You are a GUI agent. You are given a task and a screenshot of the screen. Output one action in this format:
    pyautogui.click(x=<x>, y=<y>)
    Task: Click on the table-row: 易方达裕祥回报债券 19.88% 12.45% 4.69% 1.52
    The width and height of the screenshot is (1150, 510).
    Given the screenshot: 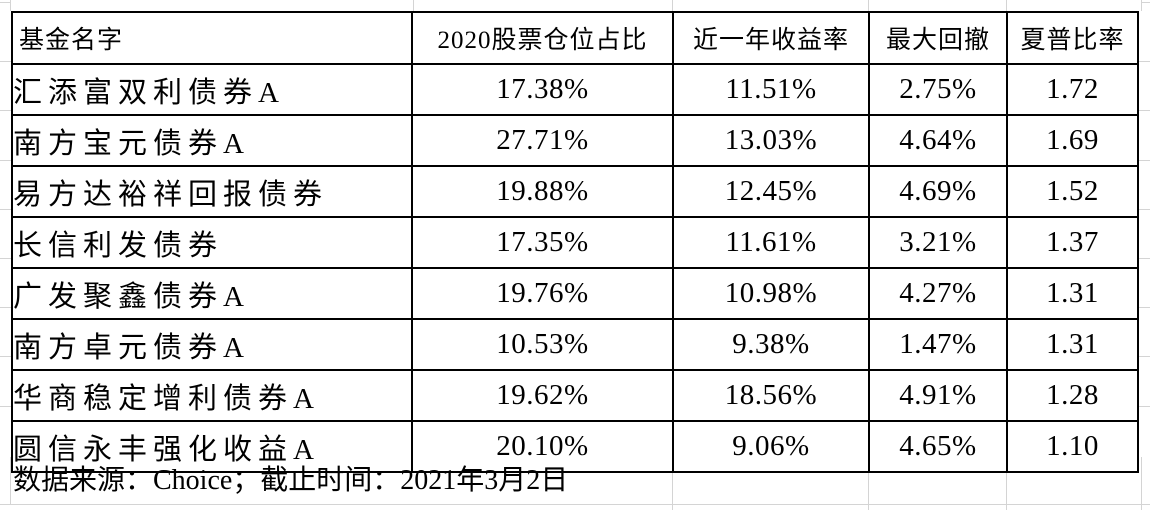 What is the action you would take?
    pyautogui.click(x=575, y=191)
    